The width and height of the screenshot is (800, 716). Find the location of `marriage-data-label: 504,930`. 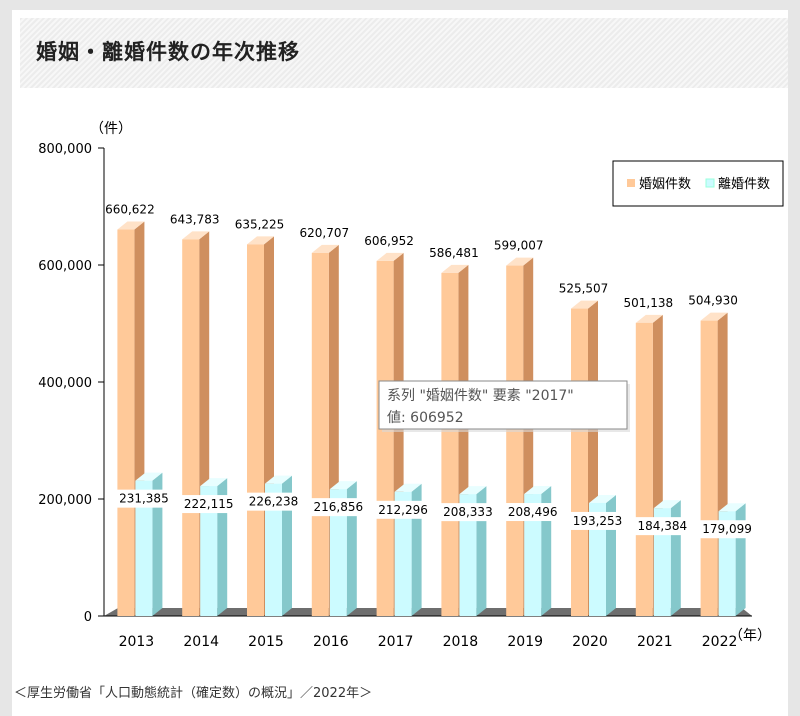

marriage-data-label: 504,930 is located at coordinates (713, 301).